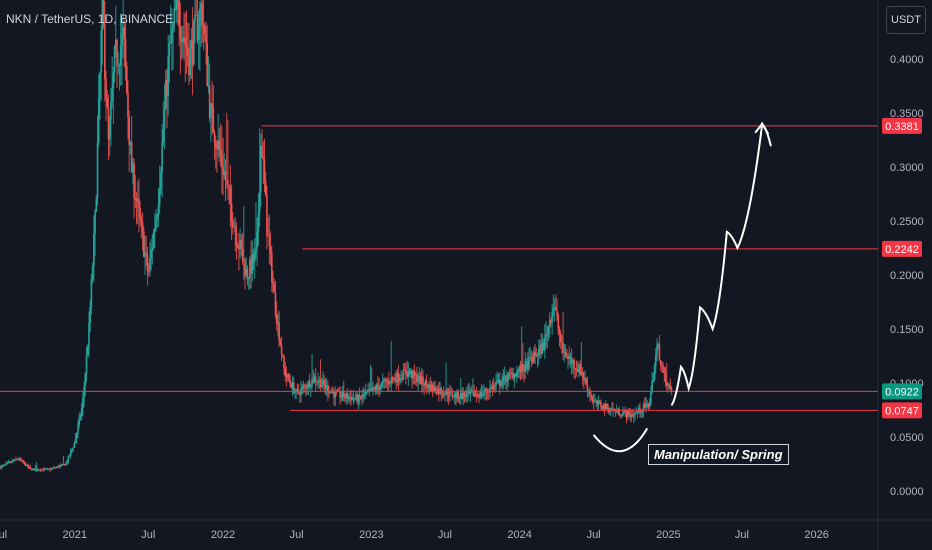 The height and width of the screenshot is (550, 932). What do you see at coordinates (907, 330) in the screenshot?
I see `y-tick-label: 0.1500` at bounding box center [907, 330].